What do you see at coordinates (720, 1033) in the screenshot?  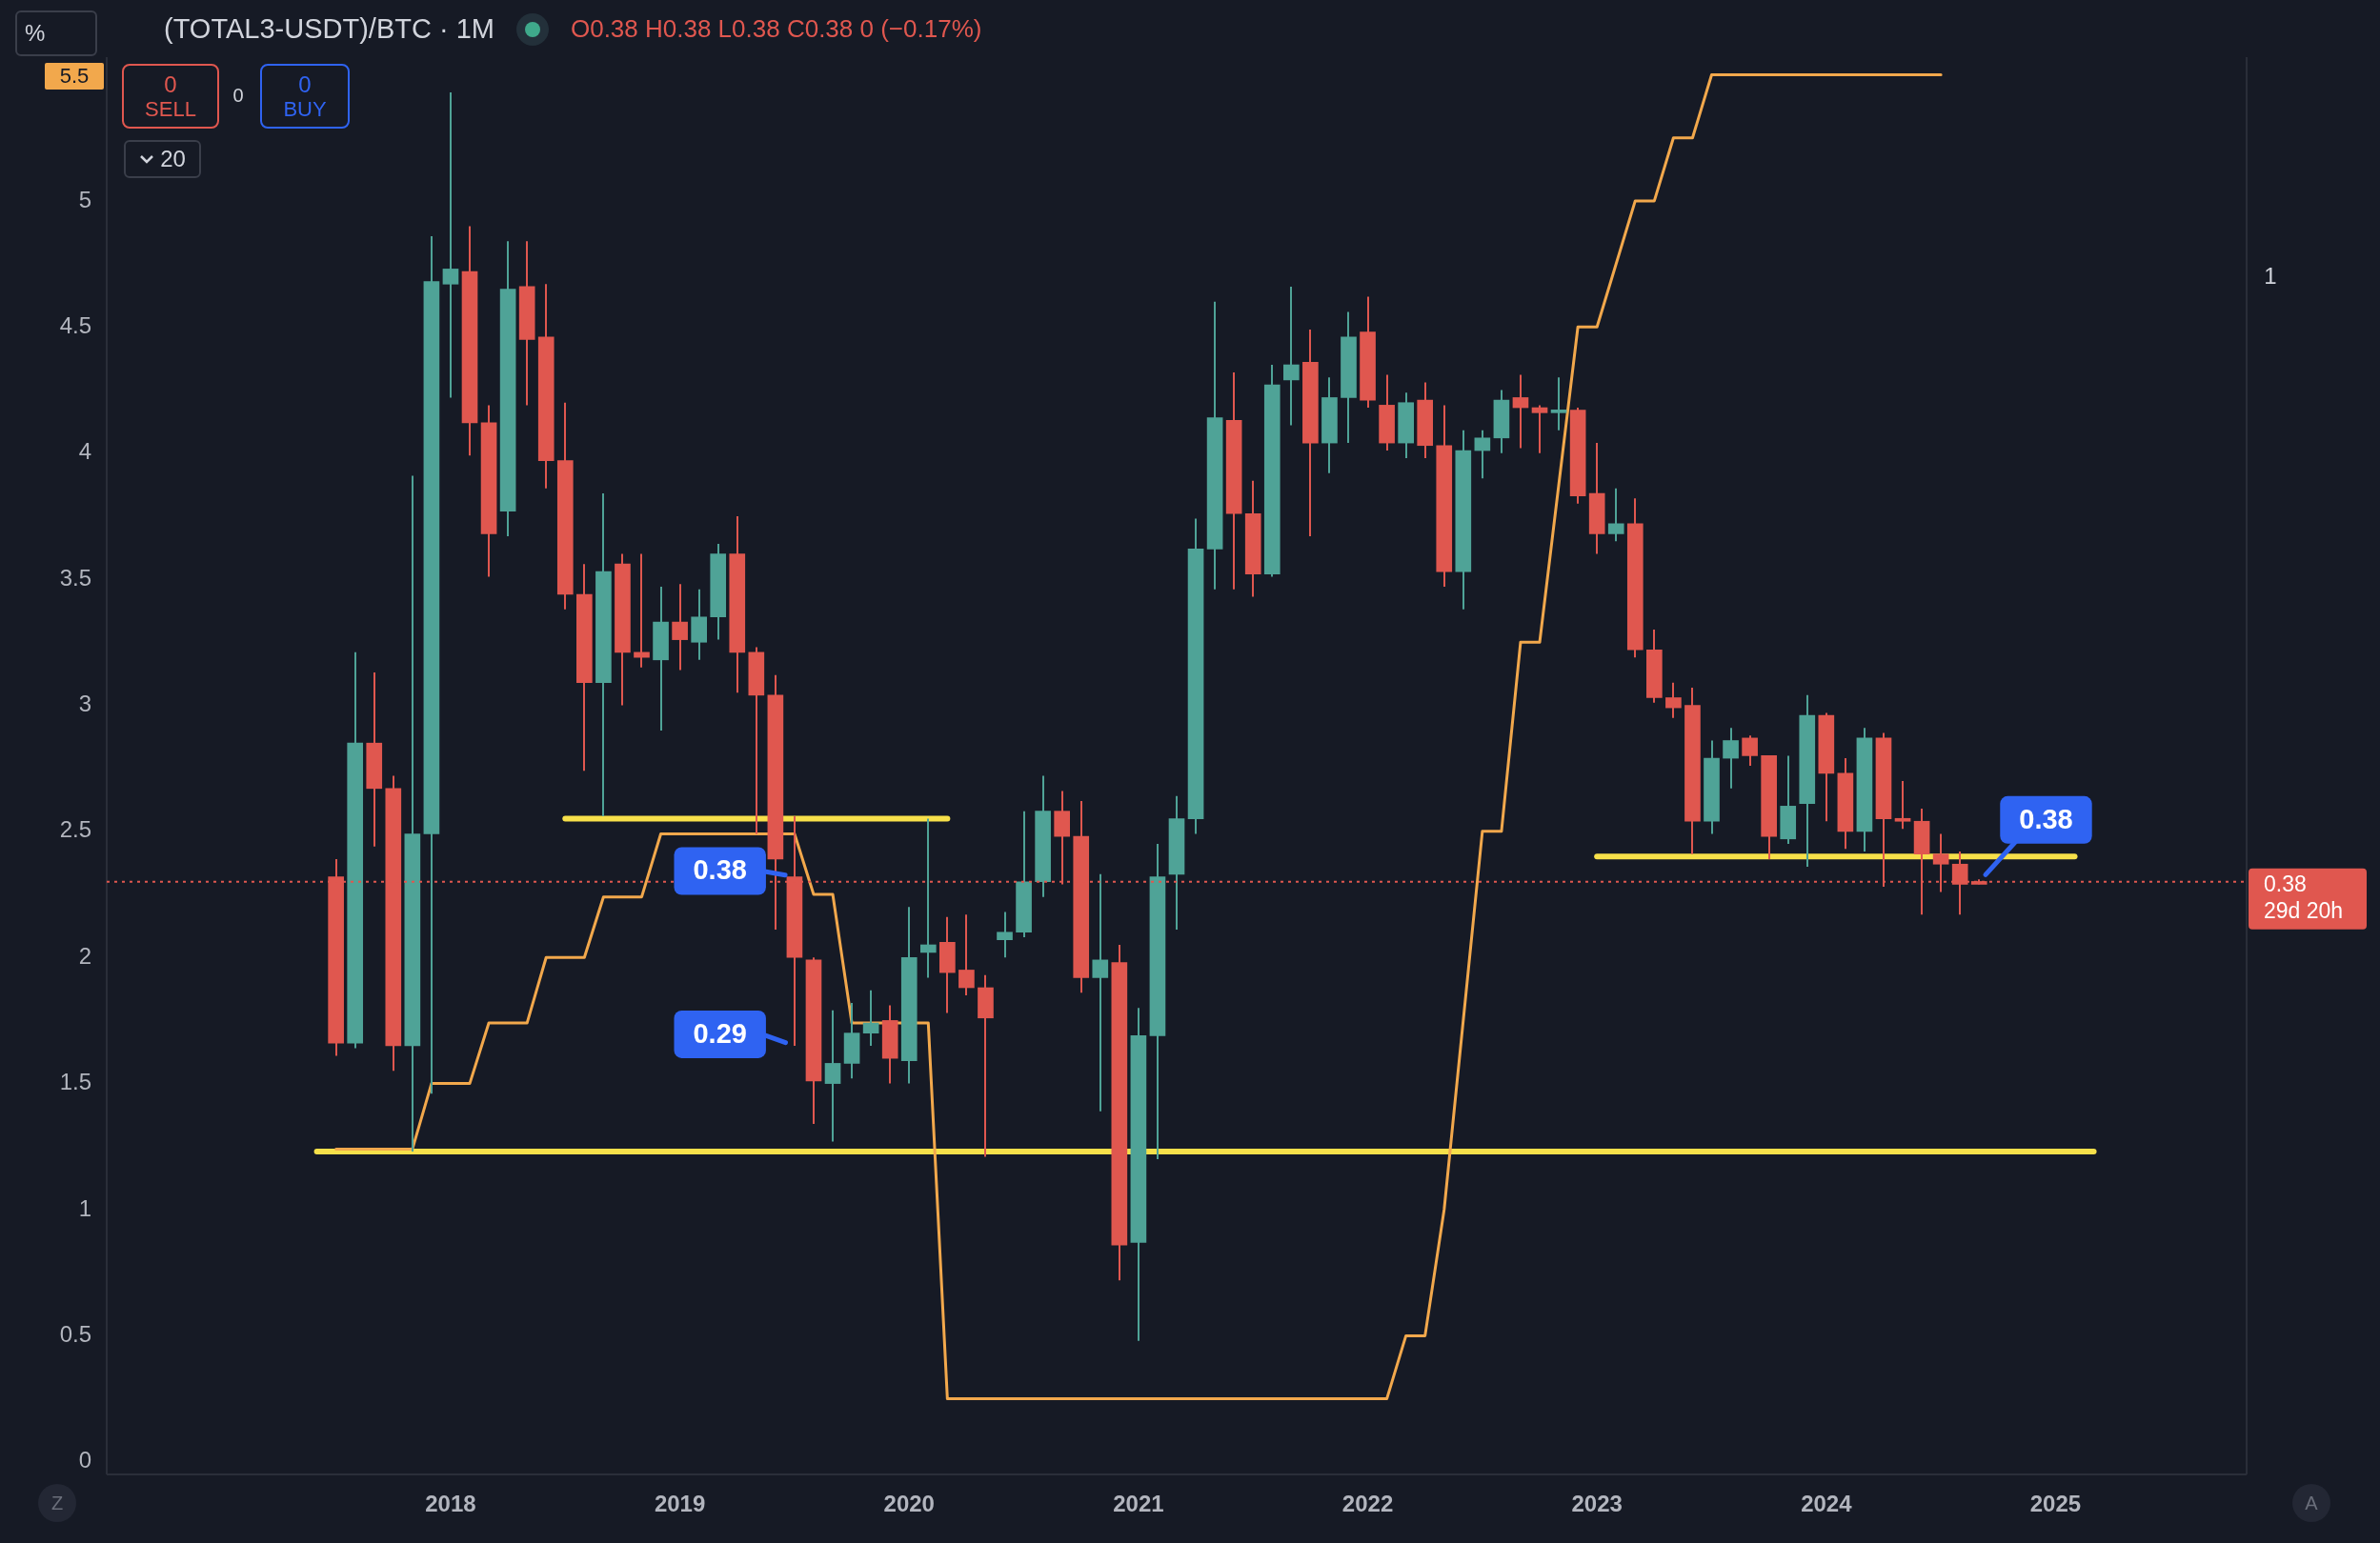 I see `annotation: 0.29` at bounding box center [720, 1033].